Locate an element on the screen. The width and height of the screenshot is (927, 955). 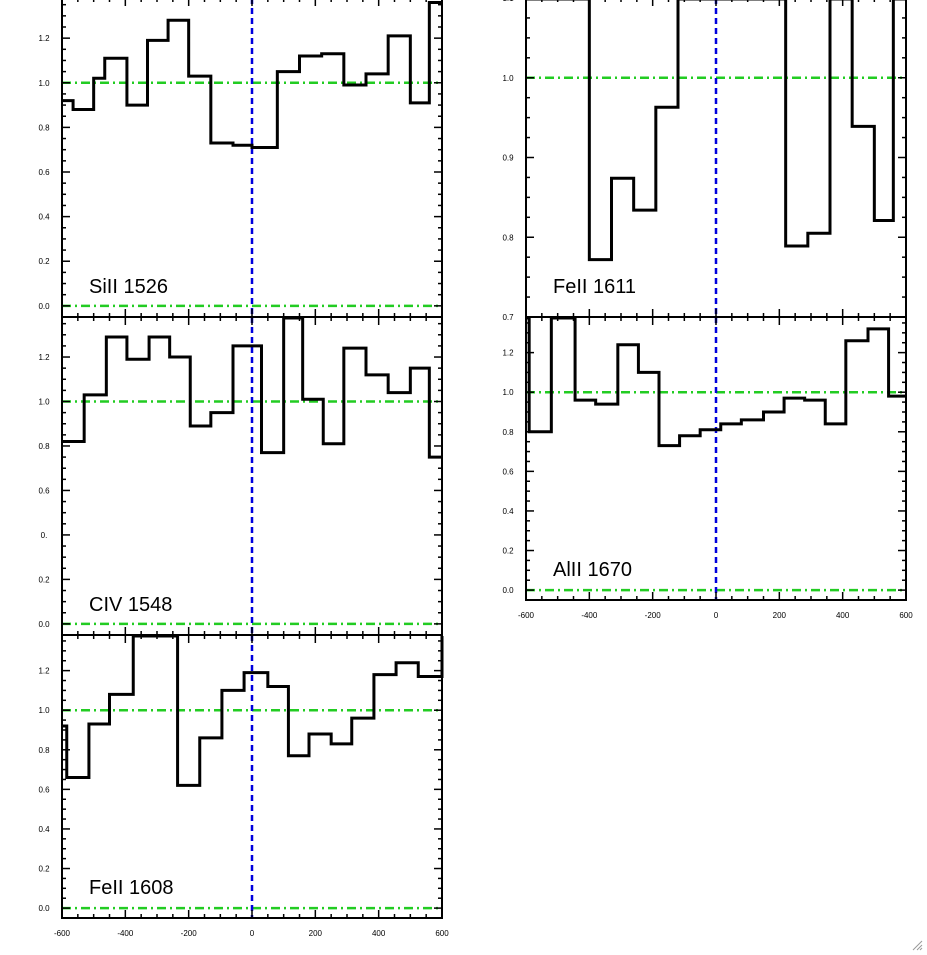
y-tick-label: 1.1 is located at coordinates (508, 1).